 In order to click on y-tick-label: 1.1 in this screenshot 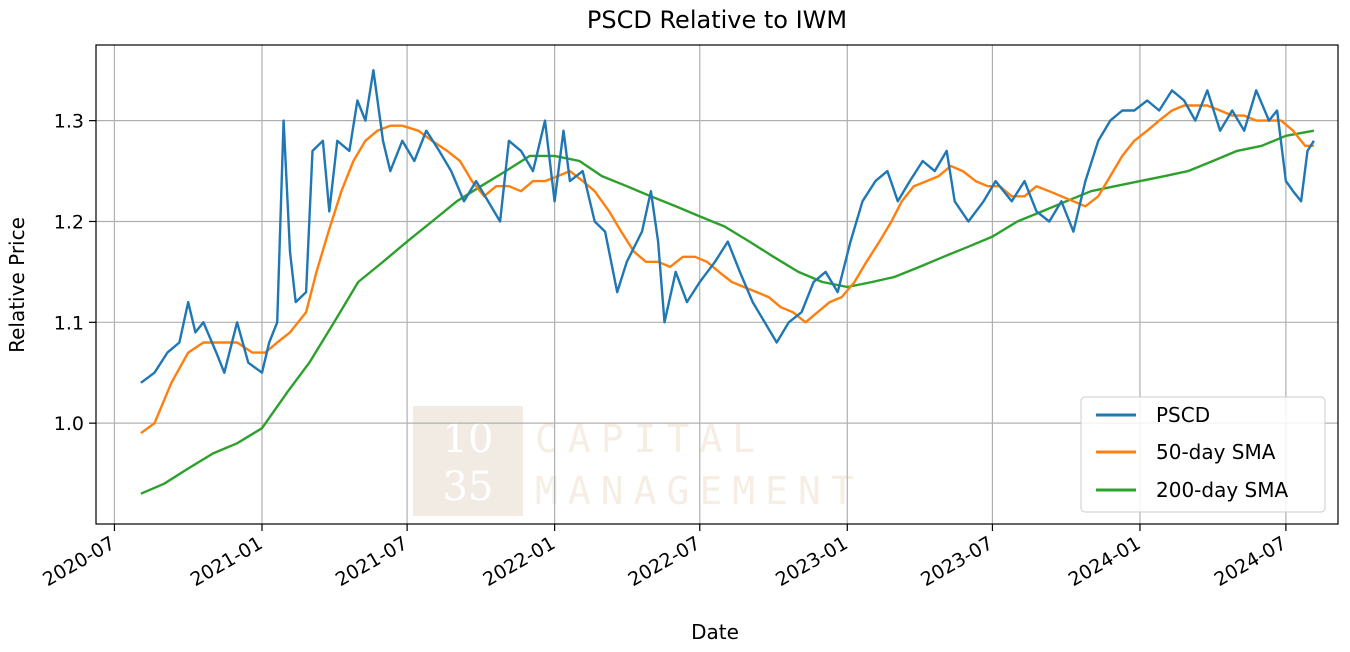, I will do `click(69, 323)`.